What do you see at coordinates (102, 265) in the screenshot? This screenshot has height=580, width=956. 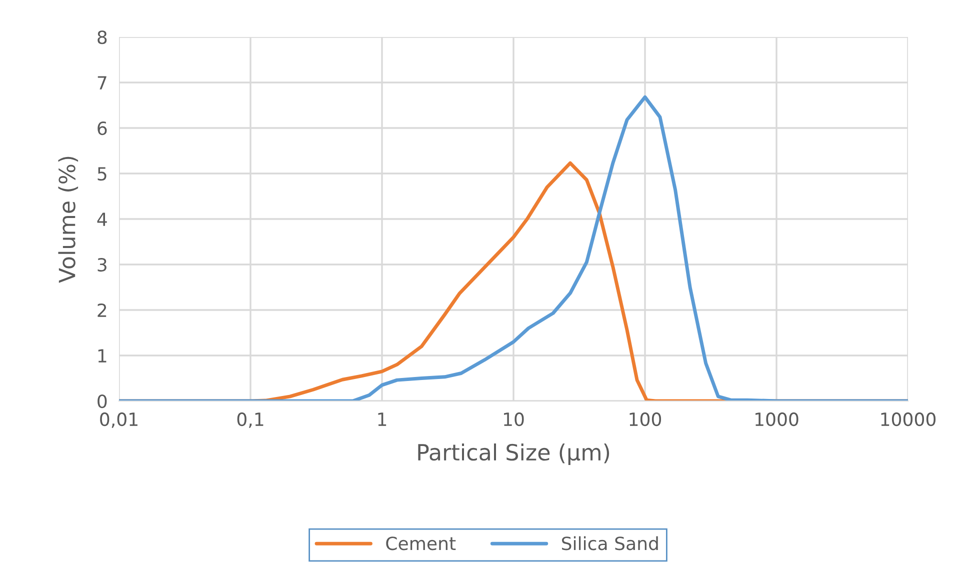 I see `y-tick-label: 3` at bounding box center [102, 265].